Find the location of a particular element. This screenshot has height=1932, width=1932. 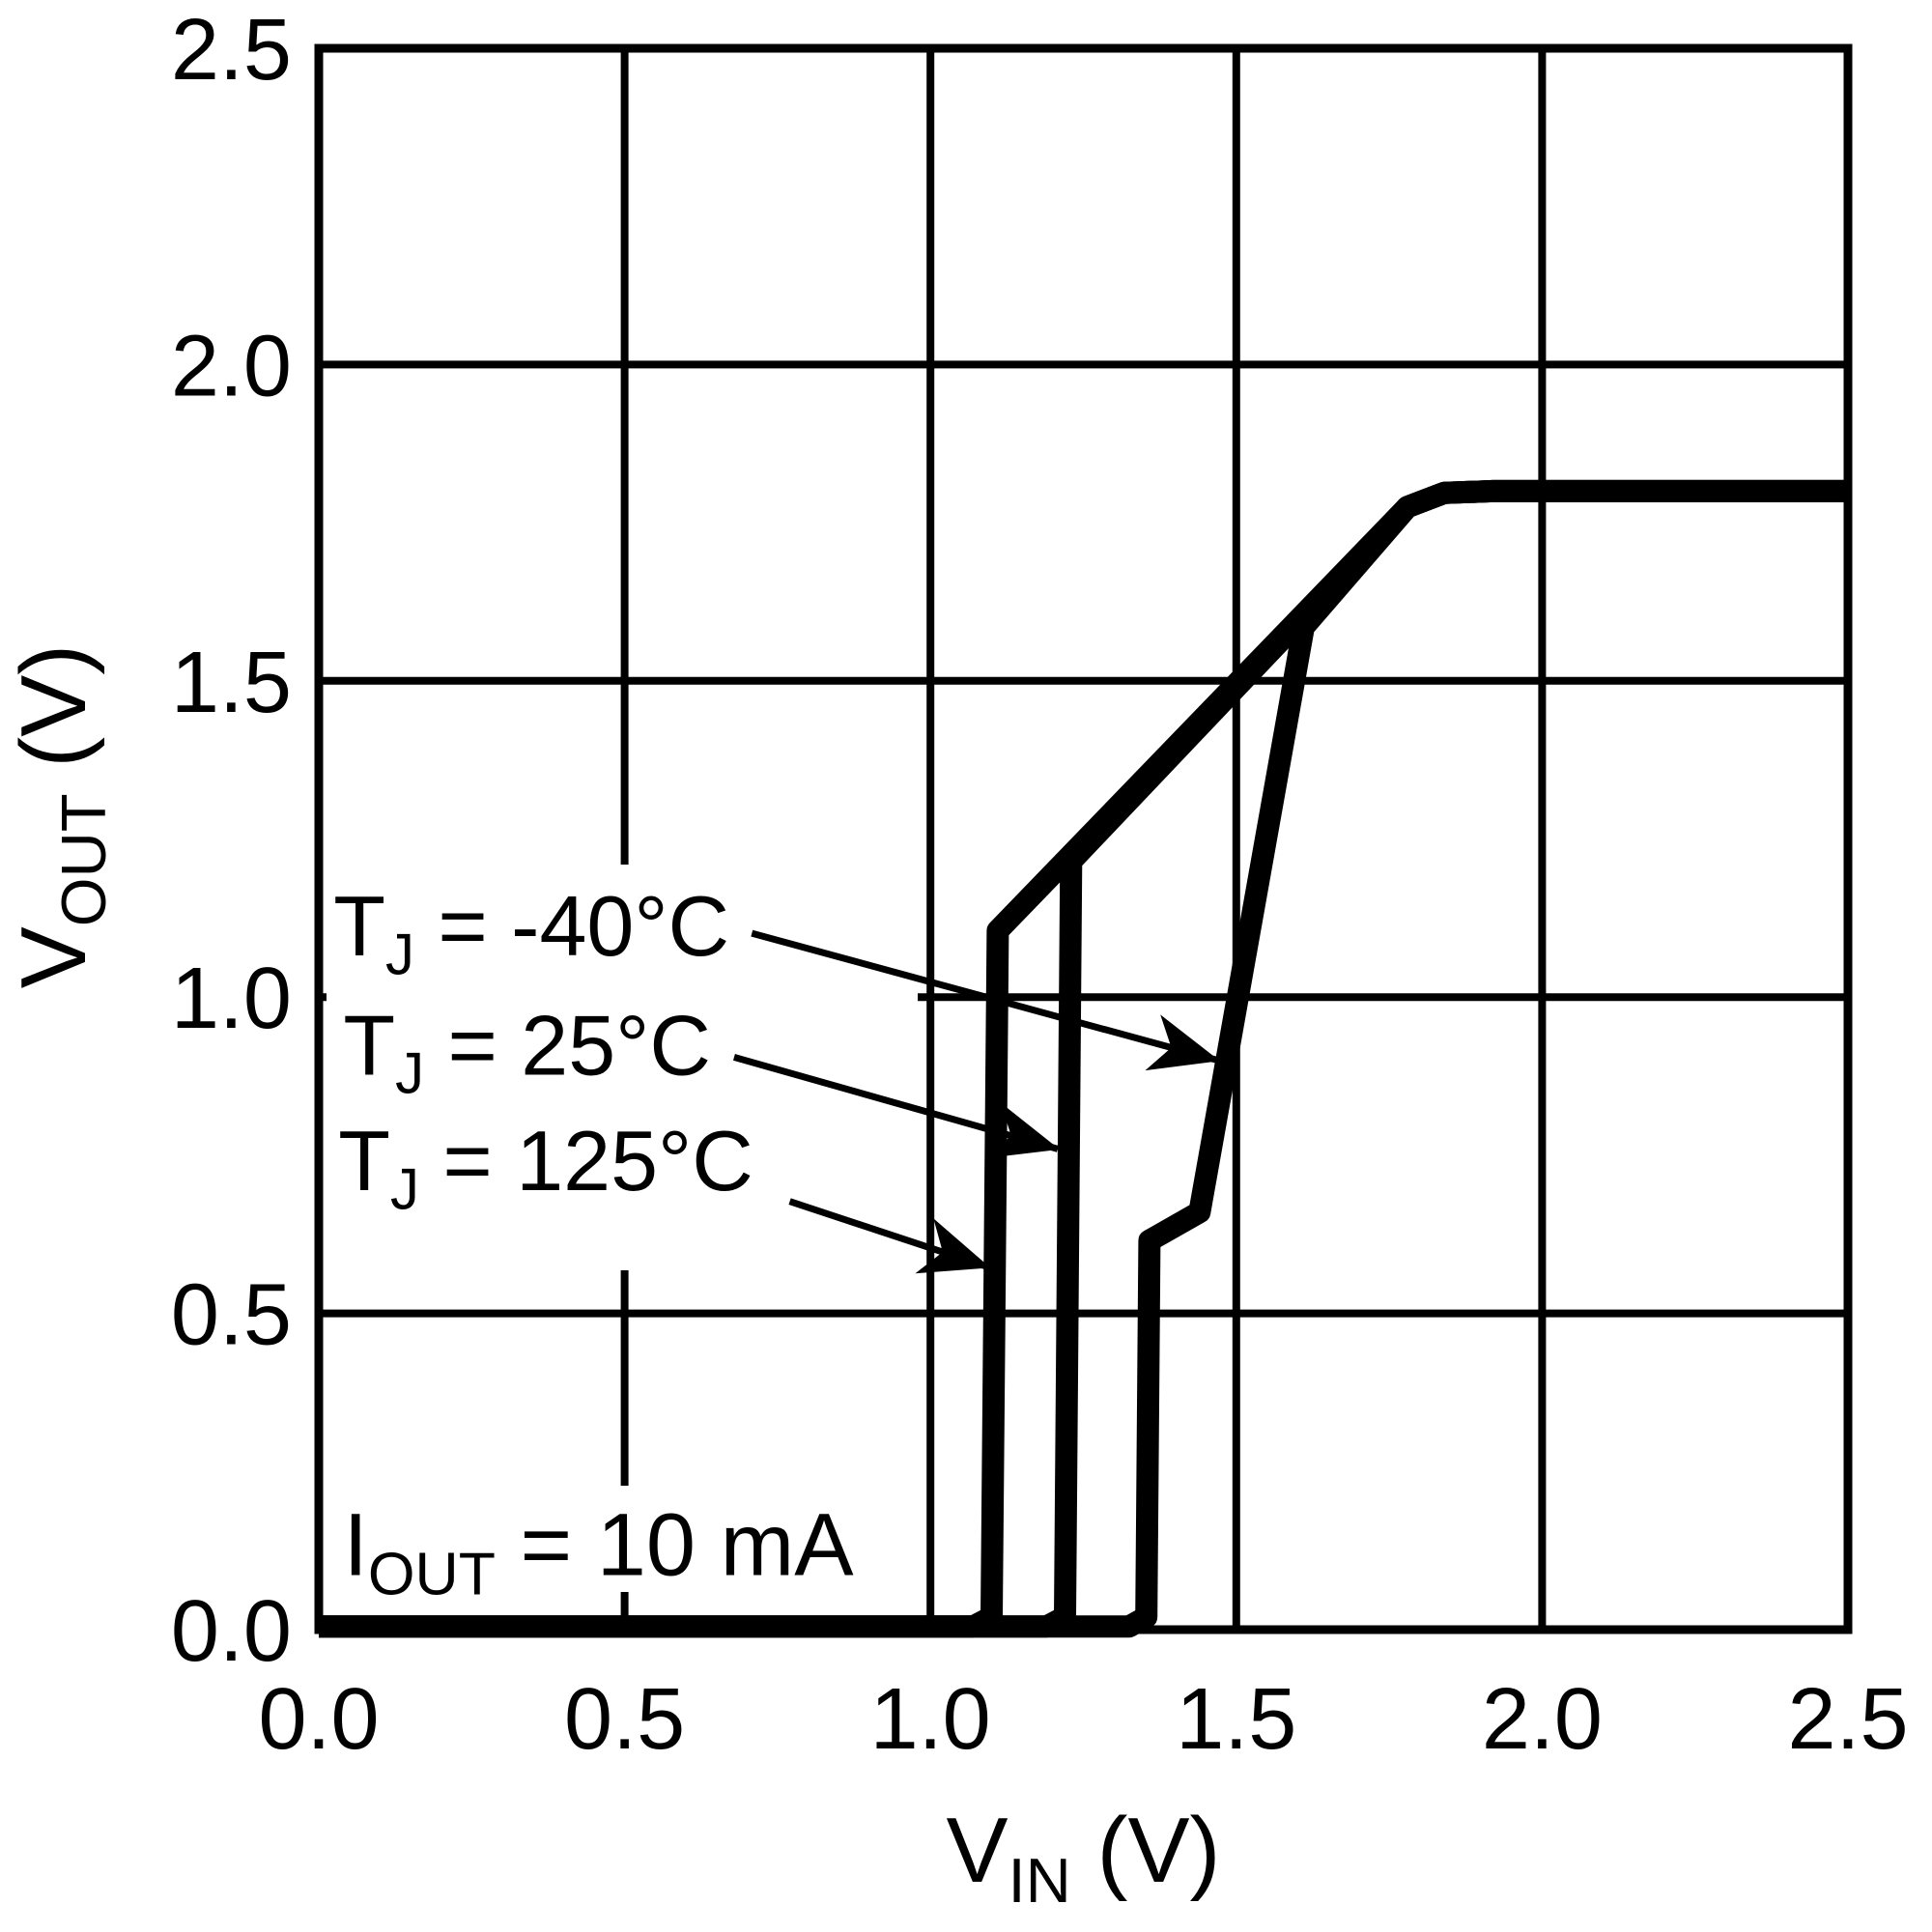

annotation-mask is located at coordinates (603, 1539).